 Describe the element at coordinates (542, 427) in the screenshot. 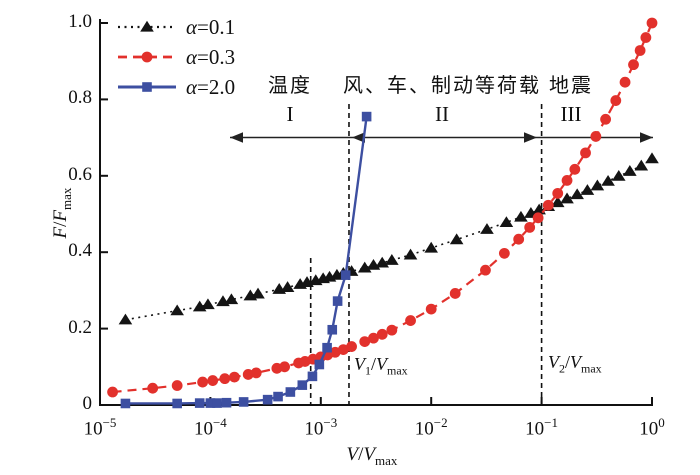

I see `x-tick-label: 10⁻¹` at that location.